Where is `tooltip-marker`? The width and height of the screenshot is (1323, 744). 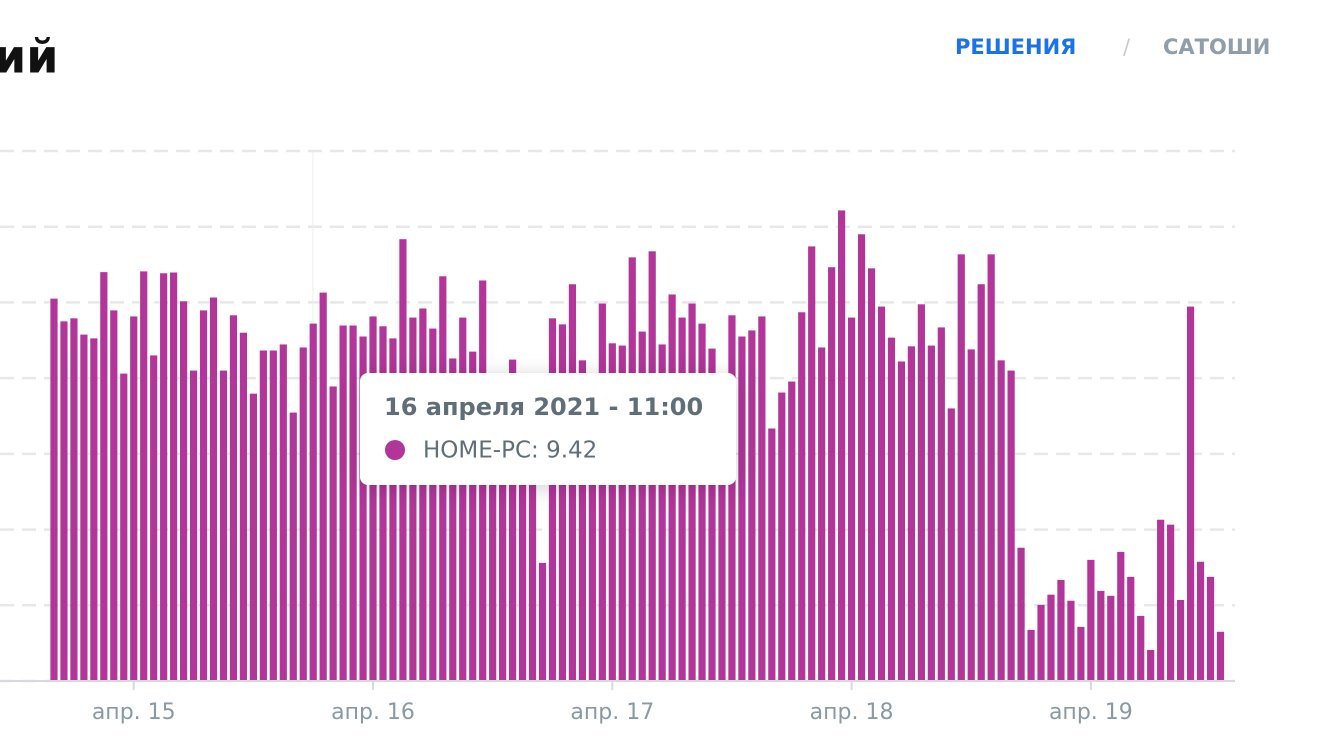
tooltip-marker is located at coordinates (395, 450).